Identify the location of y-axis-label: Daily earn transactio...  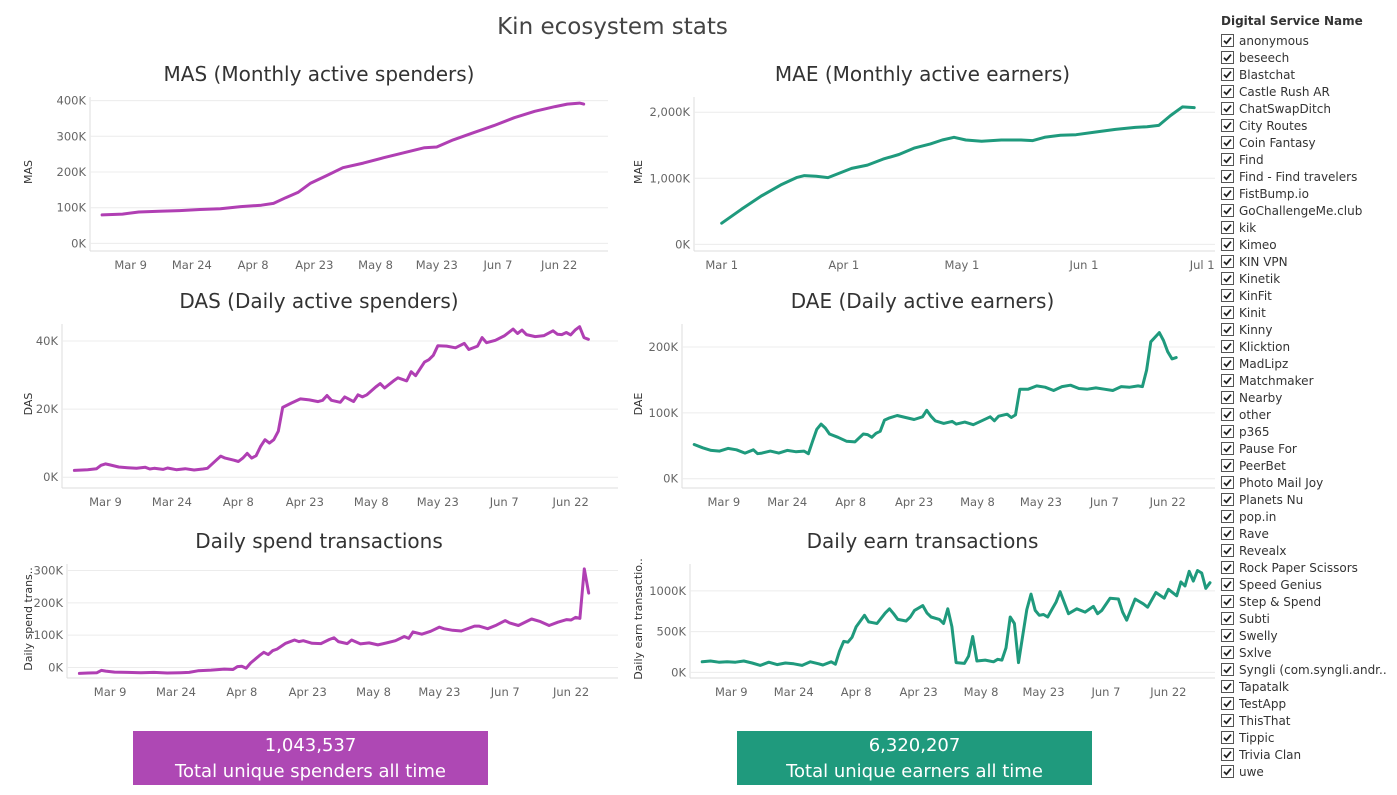
(638, 619).